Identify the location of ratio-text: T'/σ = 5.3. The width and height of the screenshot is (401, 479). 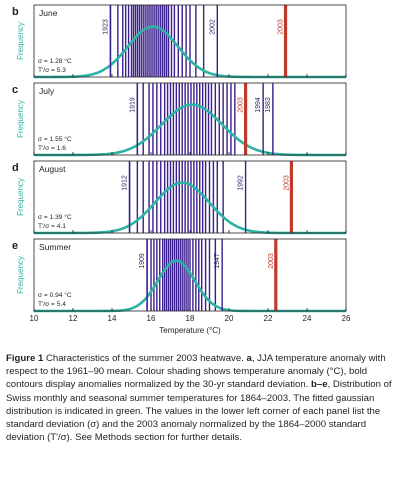
(52, 70).